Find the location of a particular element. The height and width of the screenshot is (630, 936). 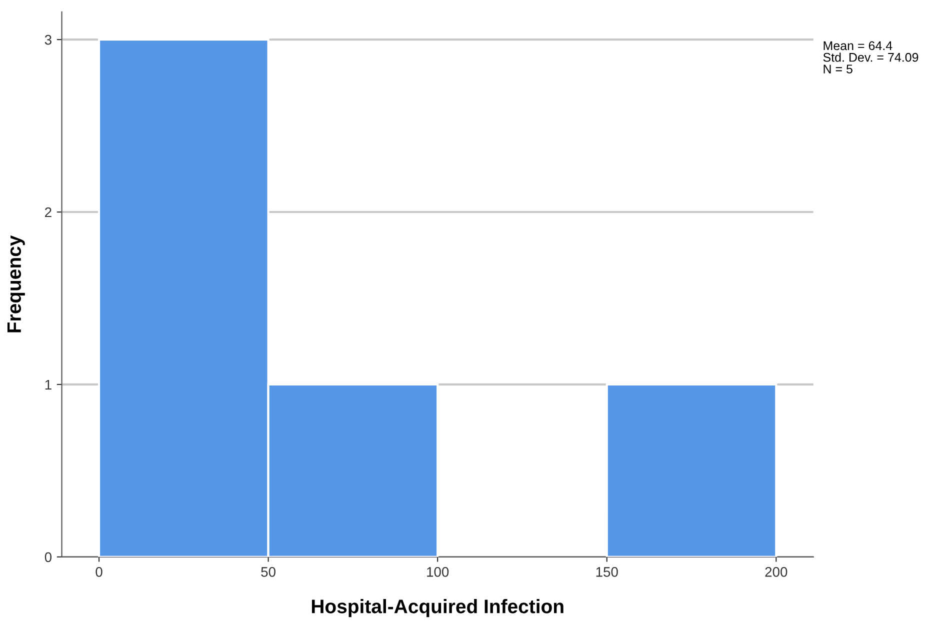

x-axis-title: Hospital-Acquired Infection is located at coordinates (438, 608).